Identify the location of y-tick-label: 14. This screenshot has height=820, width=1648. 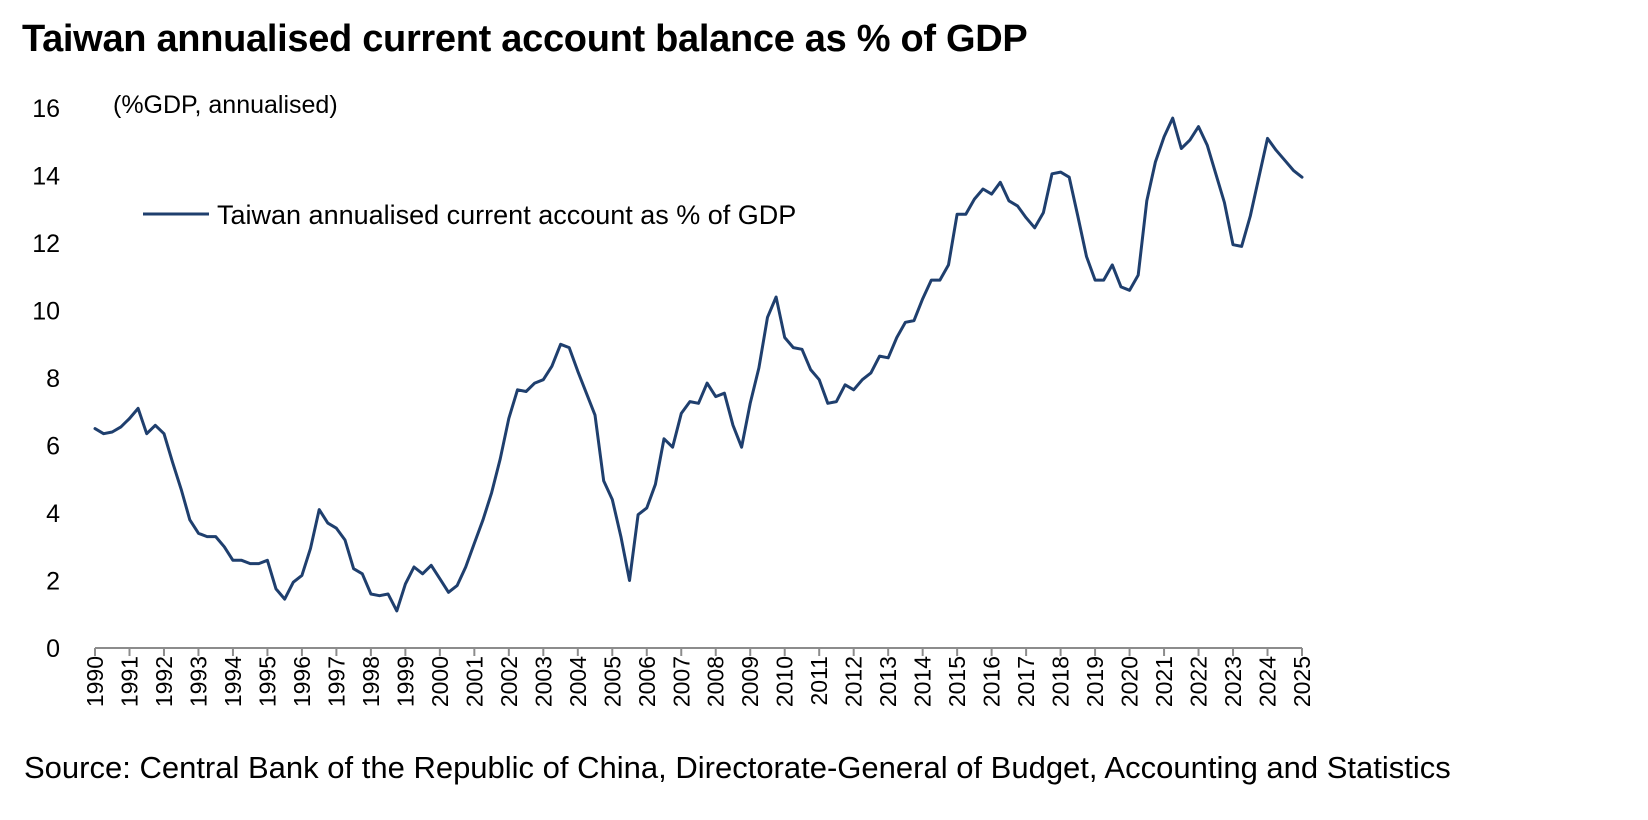
(46, 177).